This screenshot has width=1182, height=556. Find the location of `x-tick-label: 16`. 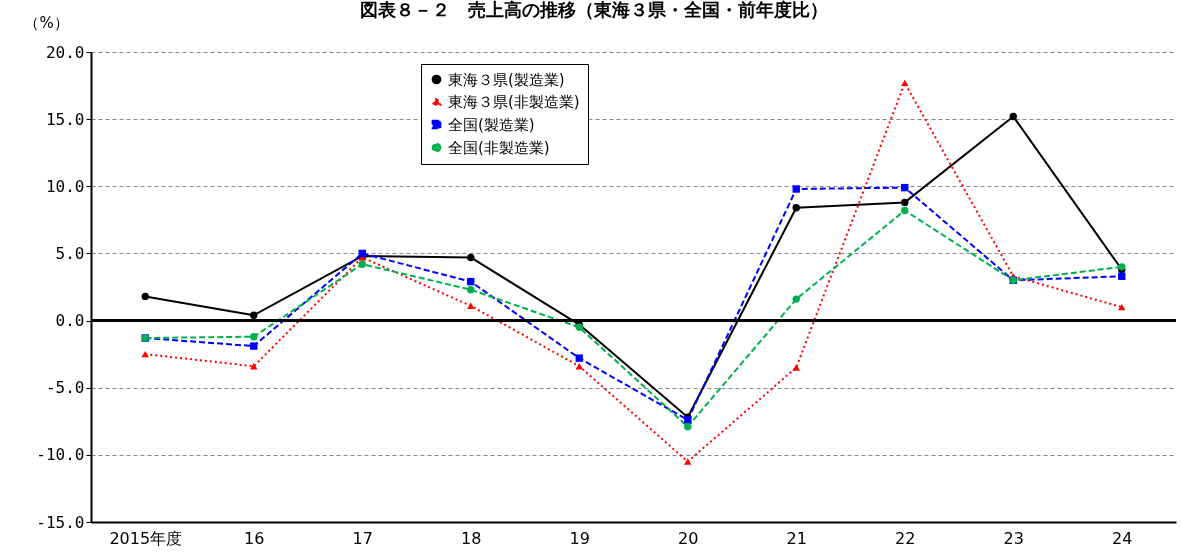

x-tick-label: 16 is located at coordinates (254, 538).